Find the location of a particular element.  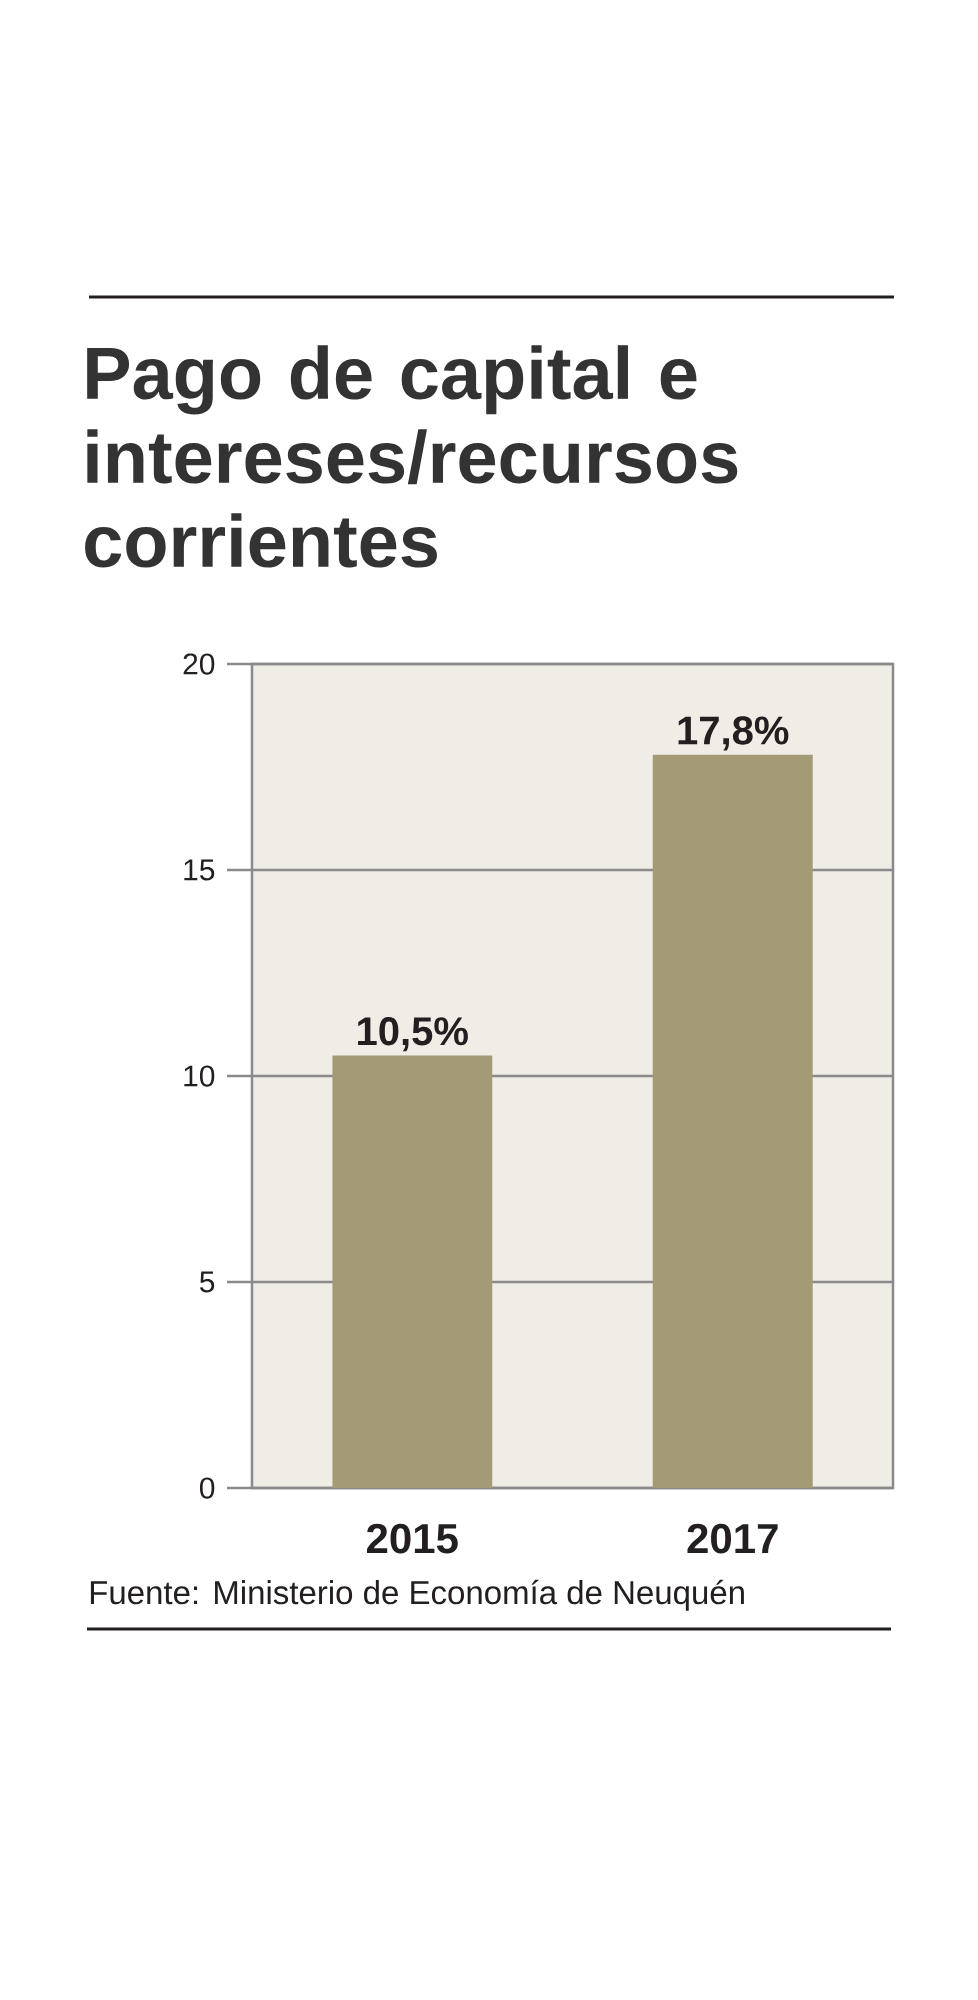

source-note: Fuente: Ministerio de Economía de Neuquén is located at coordinates (417, 1595).